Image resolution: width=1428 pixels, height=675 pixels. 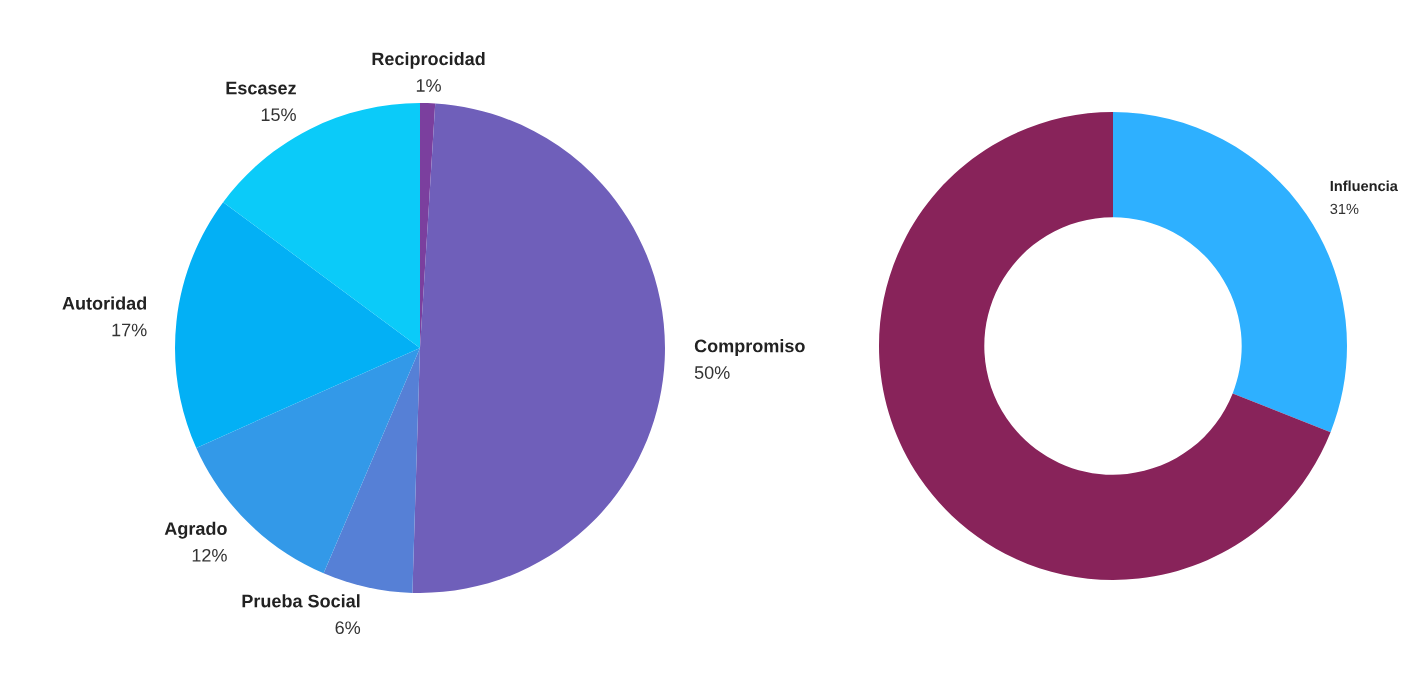 What do you see at coordinates (301, 601) in the screenshot?
I see `slice-label: Prueba Social` at bounding box center [301, 601].